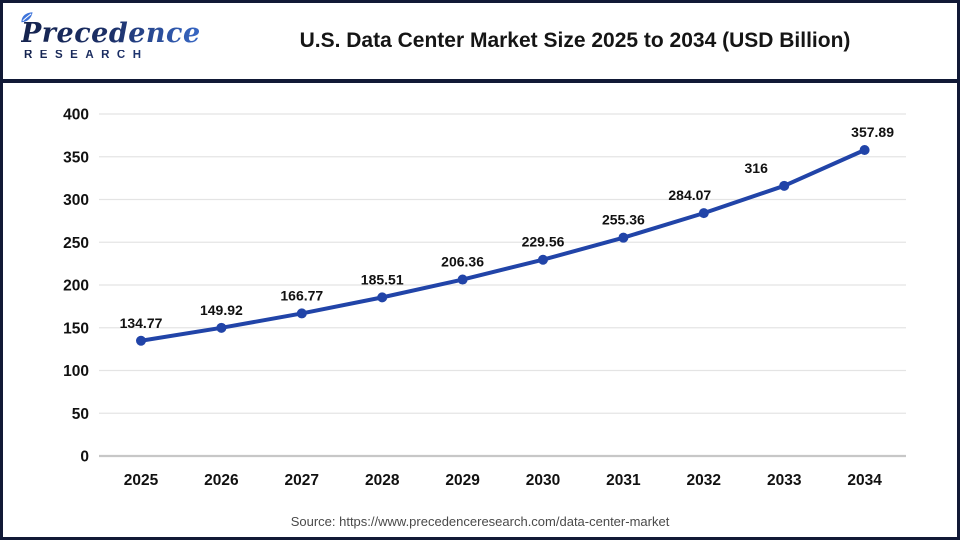  I want to click on y-tick-label: 250, so click(76, 243).